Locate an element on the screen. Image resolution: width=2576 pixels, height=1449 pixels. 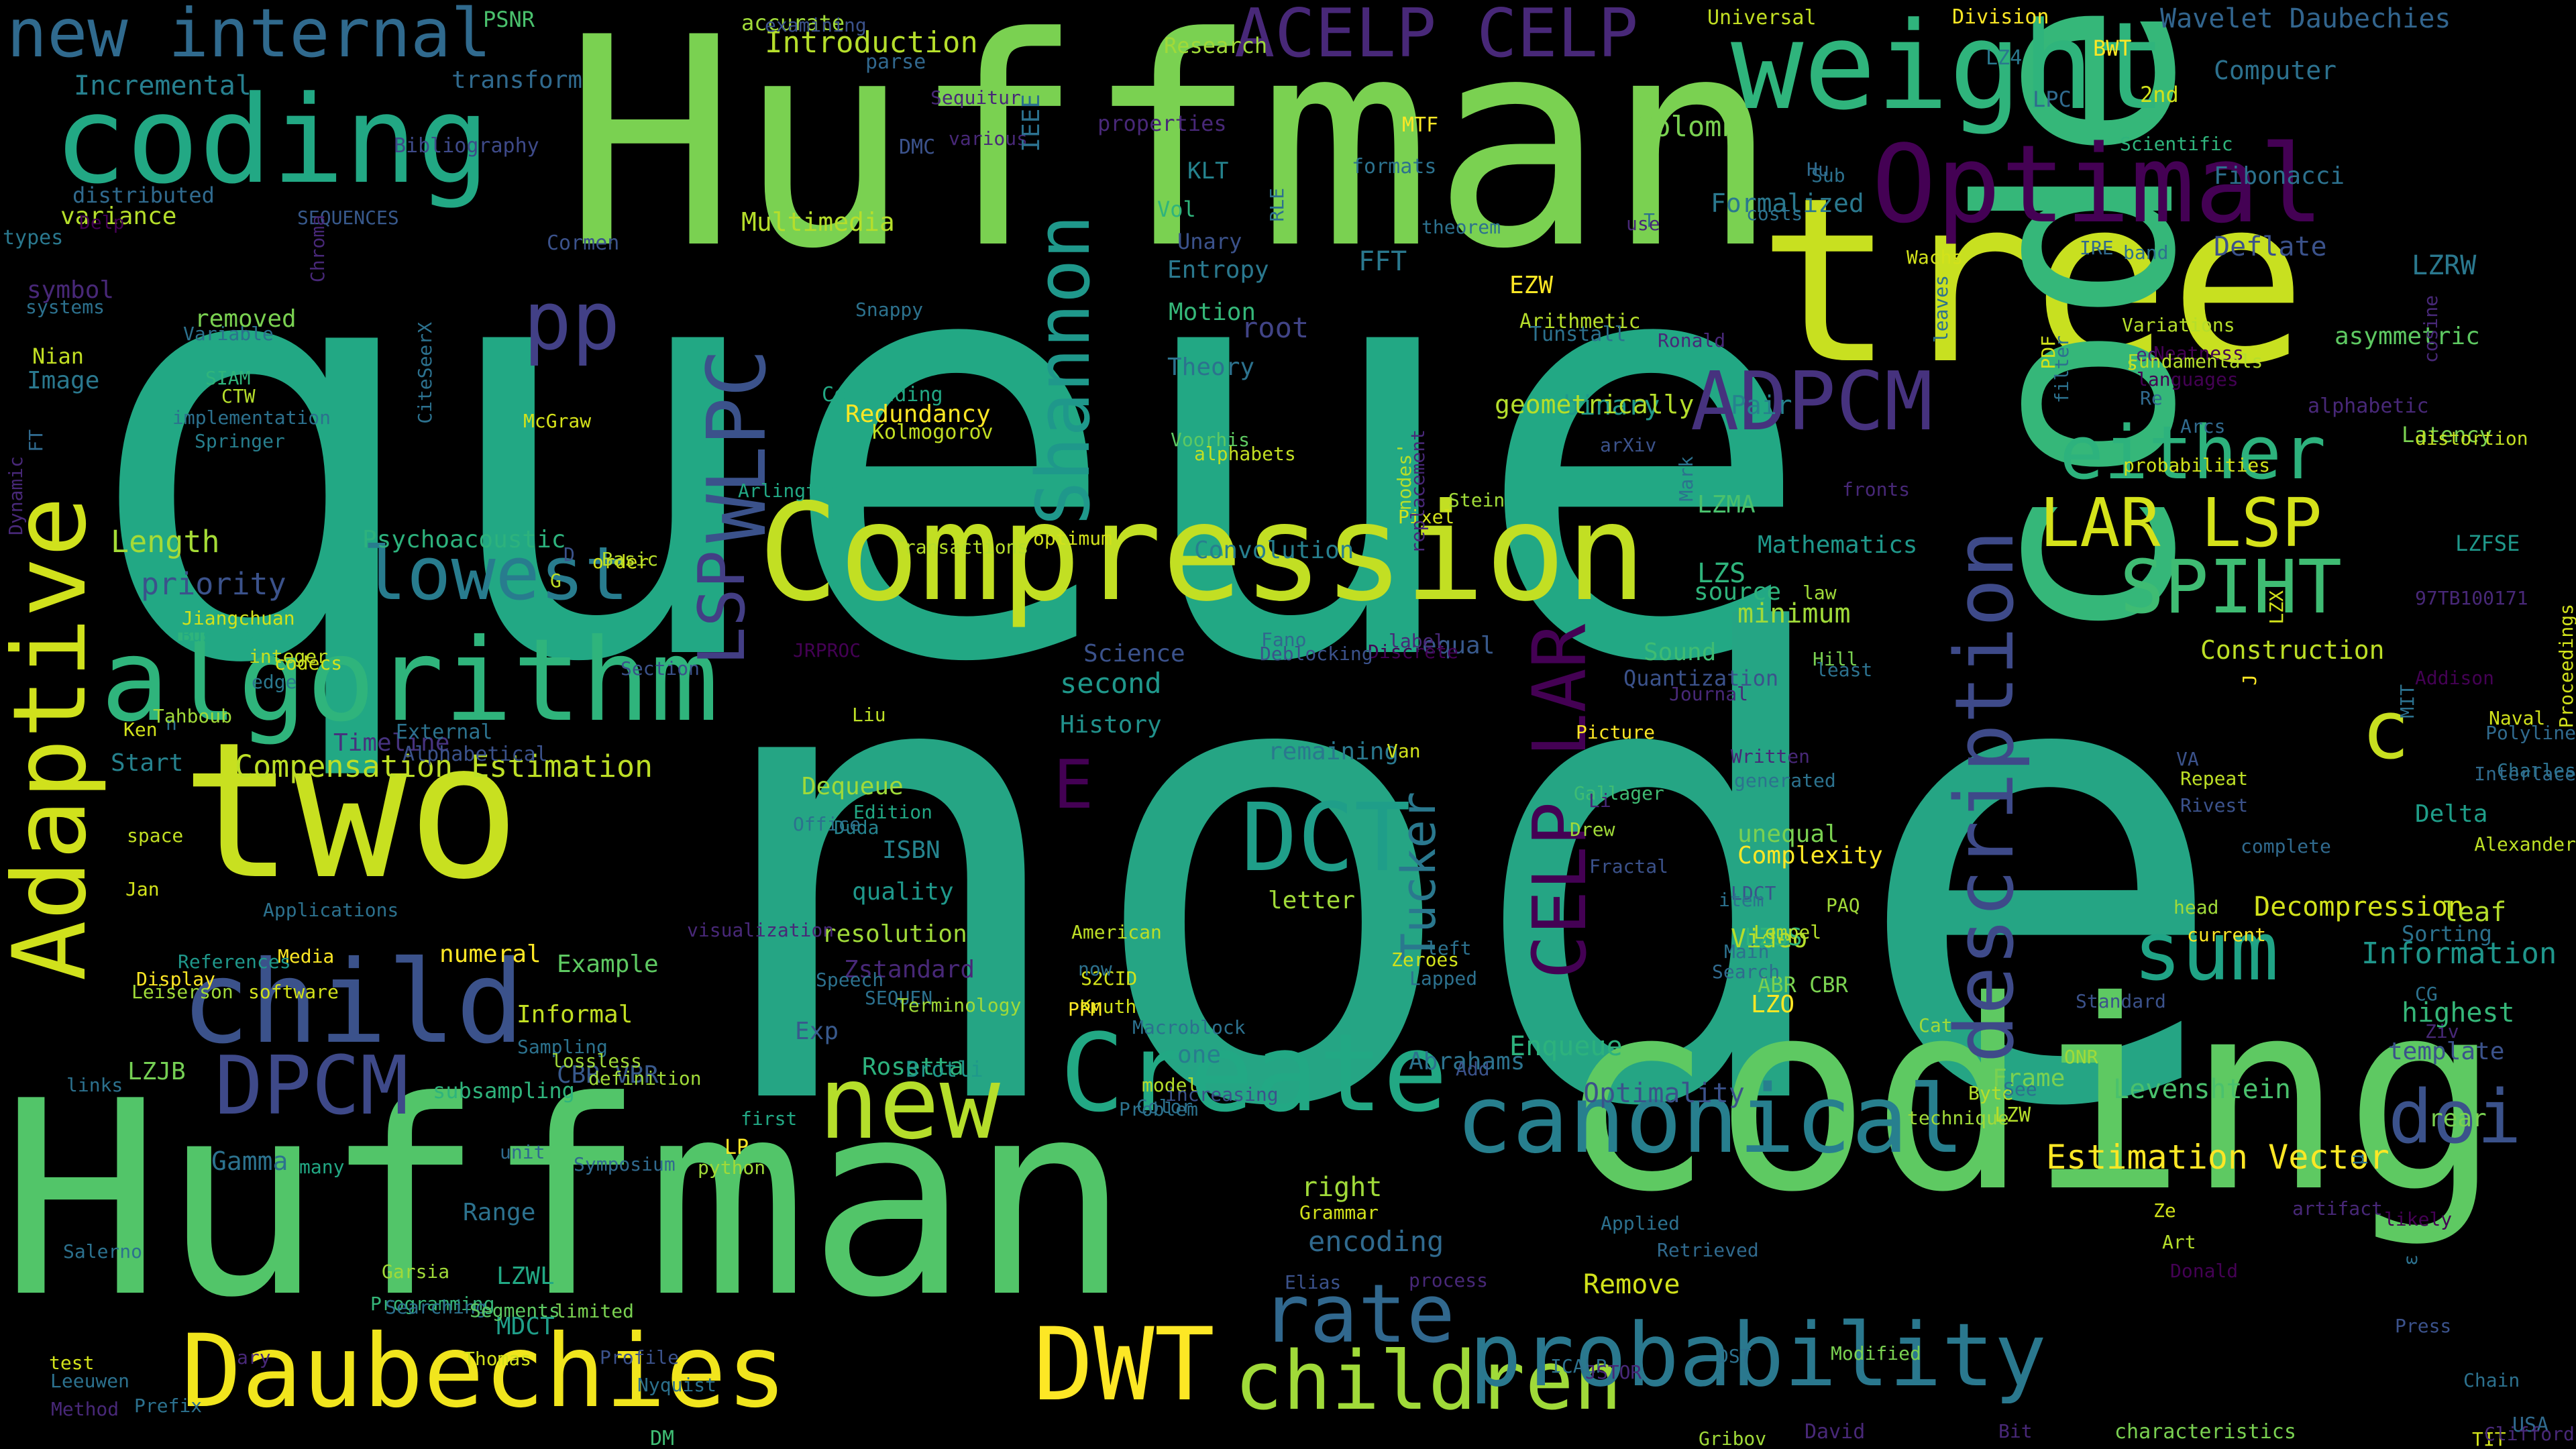
cloud-word: weight is located at coordinates (1949, 68).